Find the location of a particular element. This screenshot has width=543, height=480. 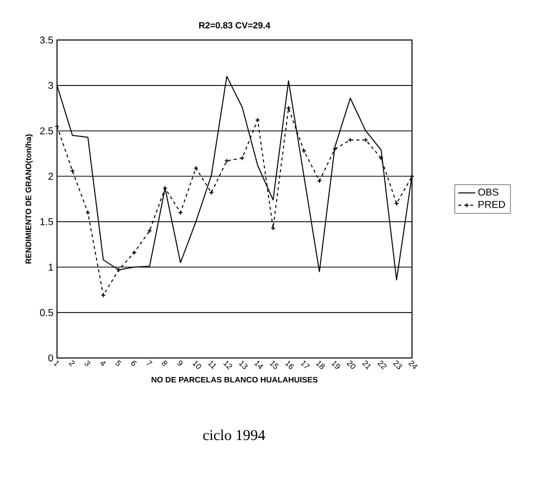

y-tick-label: 2.5 is located at coordinates (47, 130).